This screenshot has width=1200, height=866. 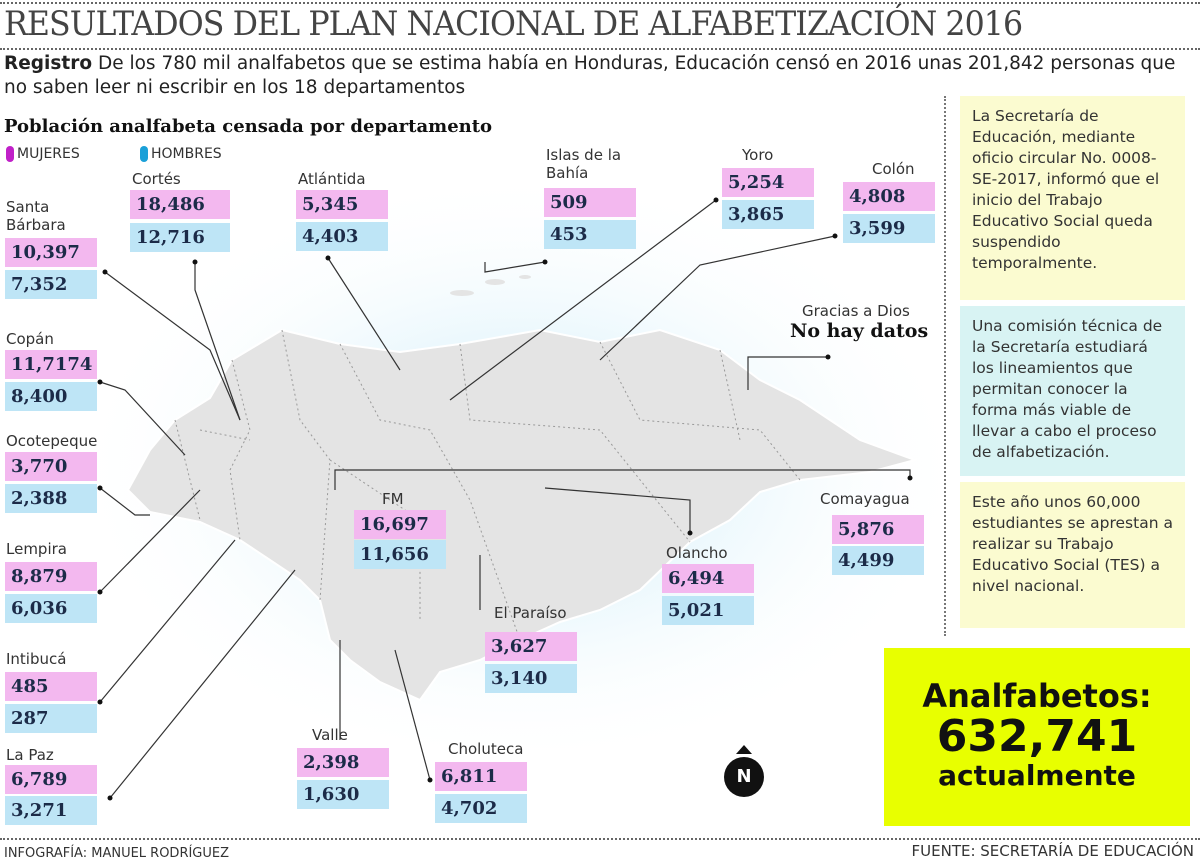 I want to click on intro-lead: Registro, so click(x=48, y=63).